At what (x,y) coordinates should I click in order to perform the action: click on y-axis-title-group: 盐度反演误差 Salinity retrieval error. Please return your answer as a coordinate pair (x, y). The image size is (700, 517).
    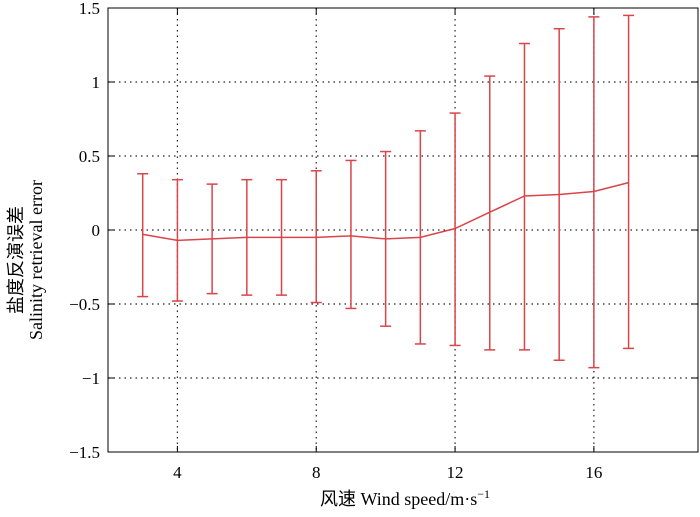
    Looking at the image, I should click on (26, 260).